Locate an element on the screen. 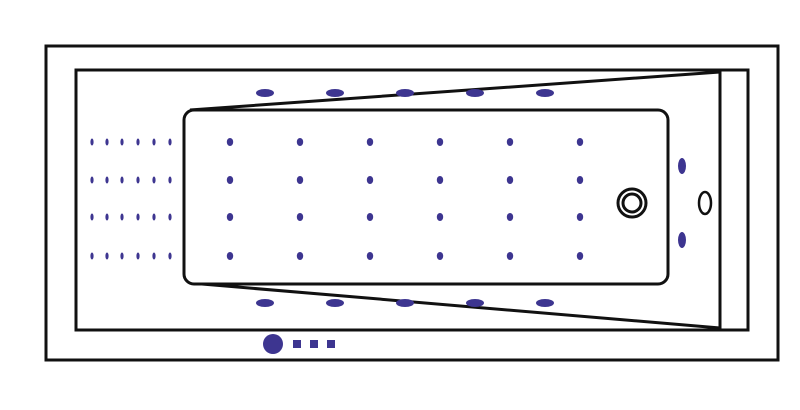 The image size is (800, 410). control-button is located at coordinates (273, 344).